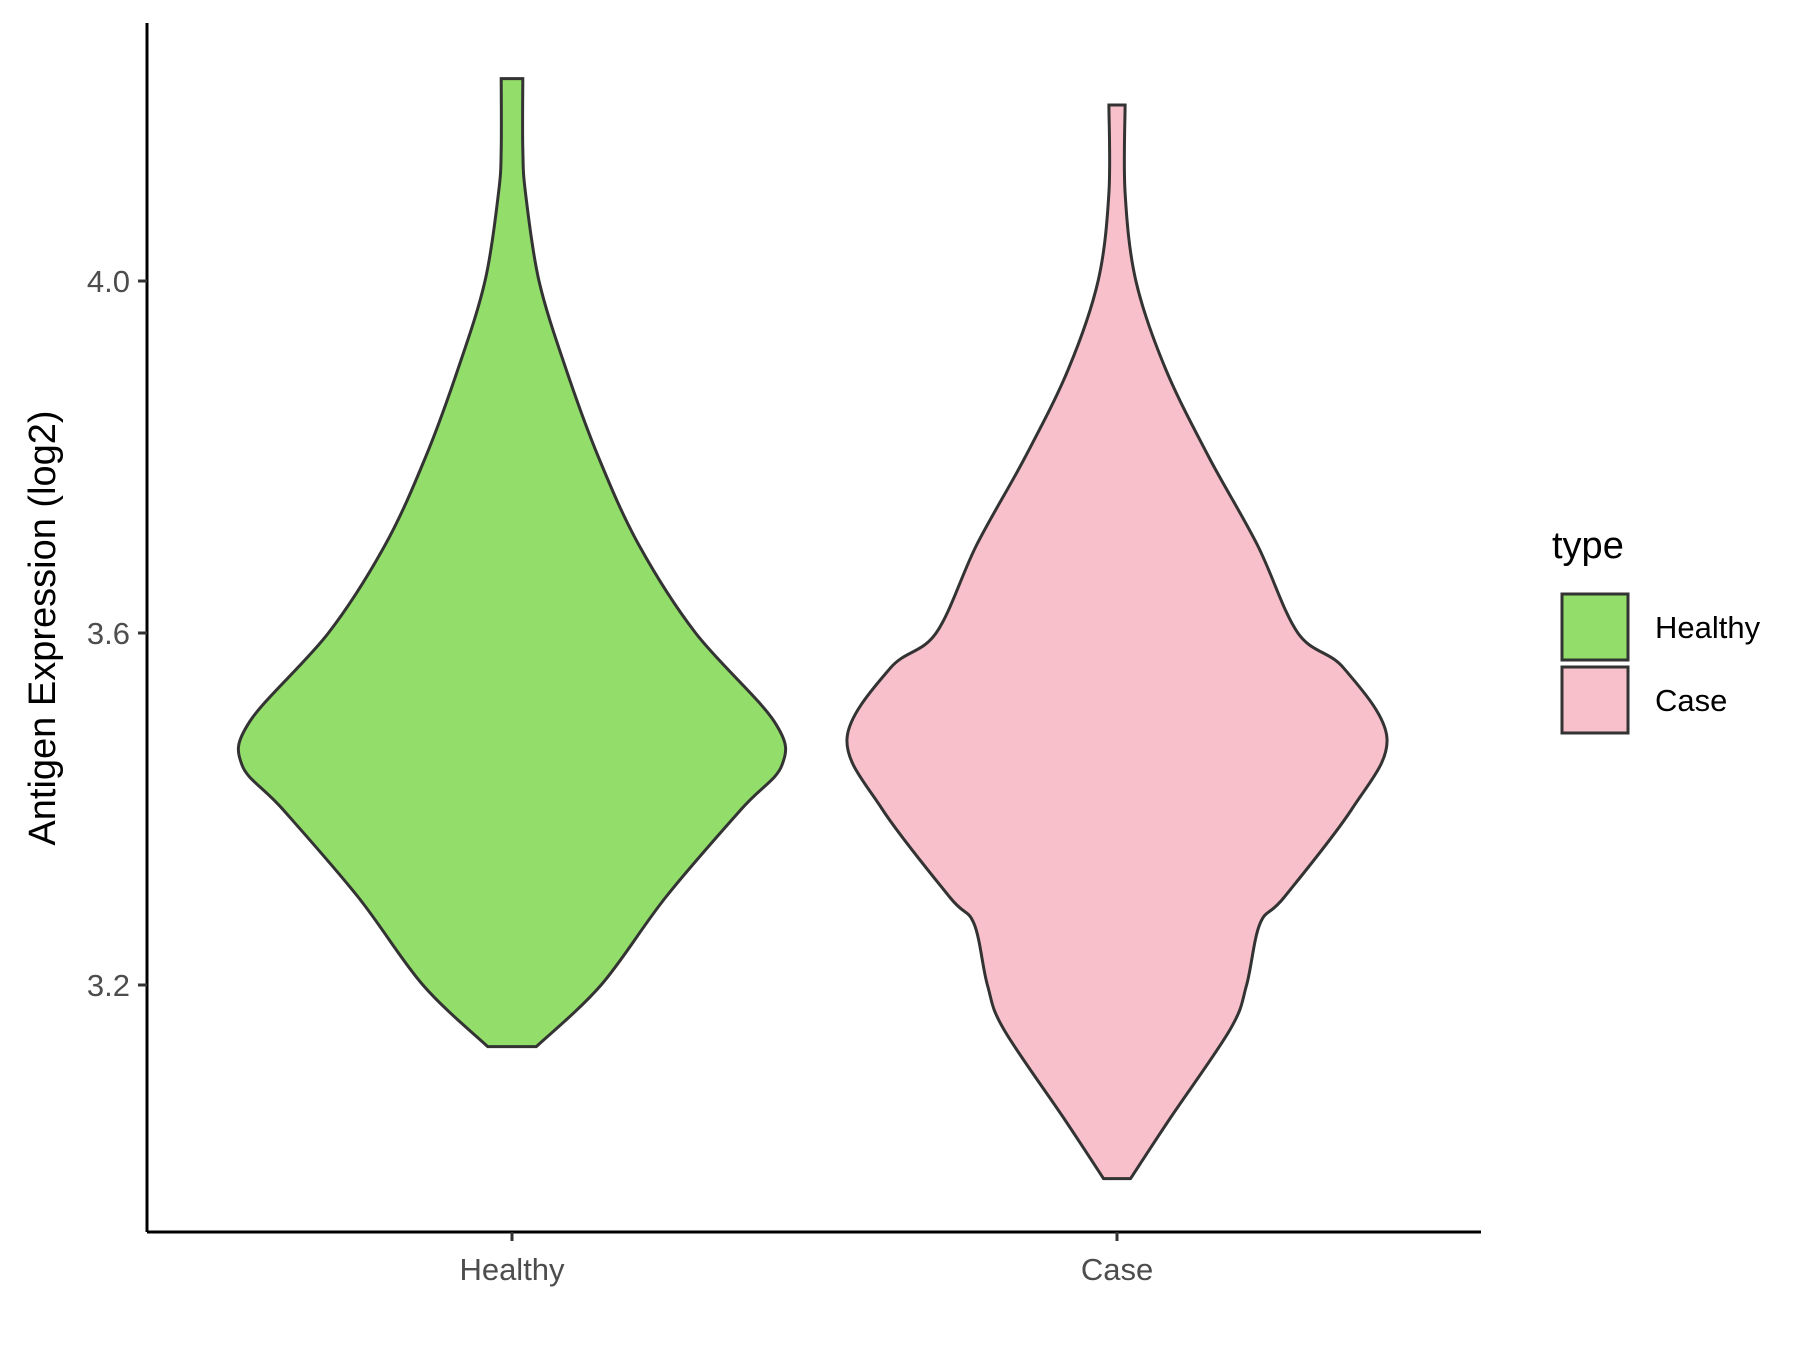 The image size is (1800, 1350). I want to click on legend-label-case: Case, so click(1691, 700).